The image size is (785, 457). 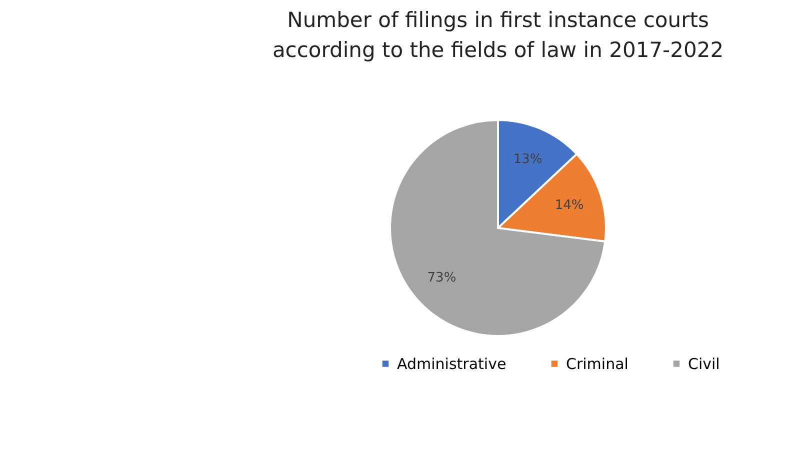 I want to click on data-label: 73%, so click(x=441, y=278).